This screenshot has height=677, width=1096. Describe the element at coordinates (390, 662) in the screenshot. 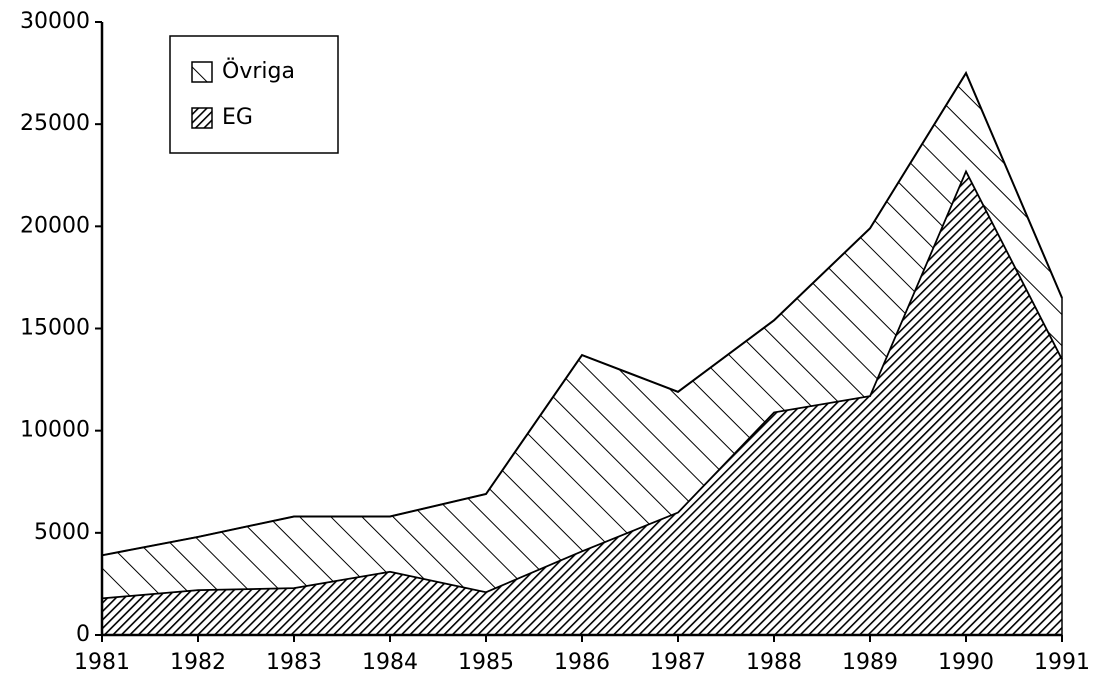

I see `x-tick-label: 1984` at that location.